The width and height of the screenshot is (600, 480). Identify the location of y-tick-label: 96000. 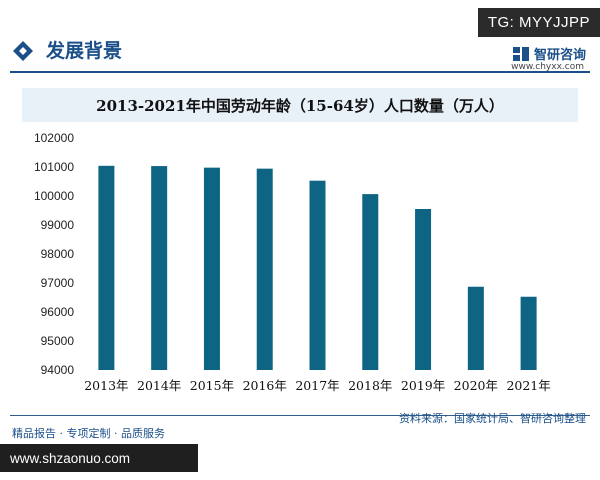
(58, 312).